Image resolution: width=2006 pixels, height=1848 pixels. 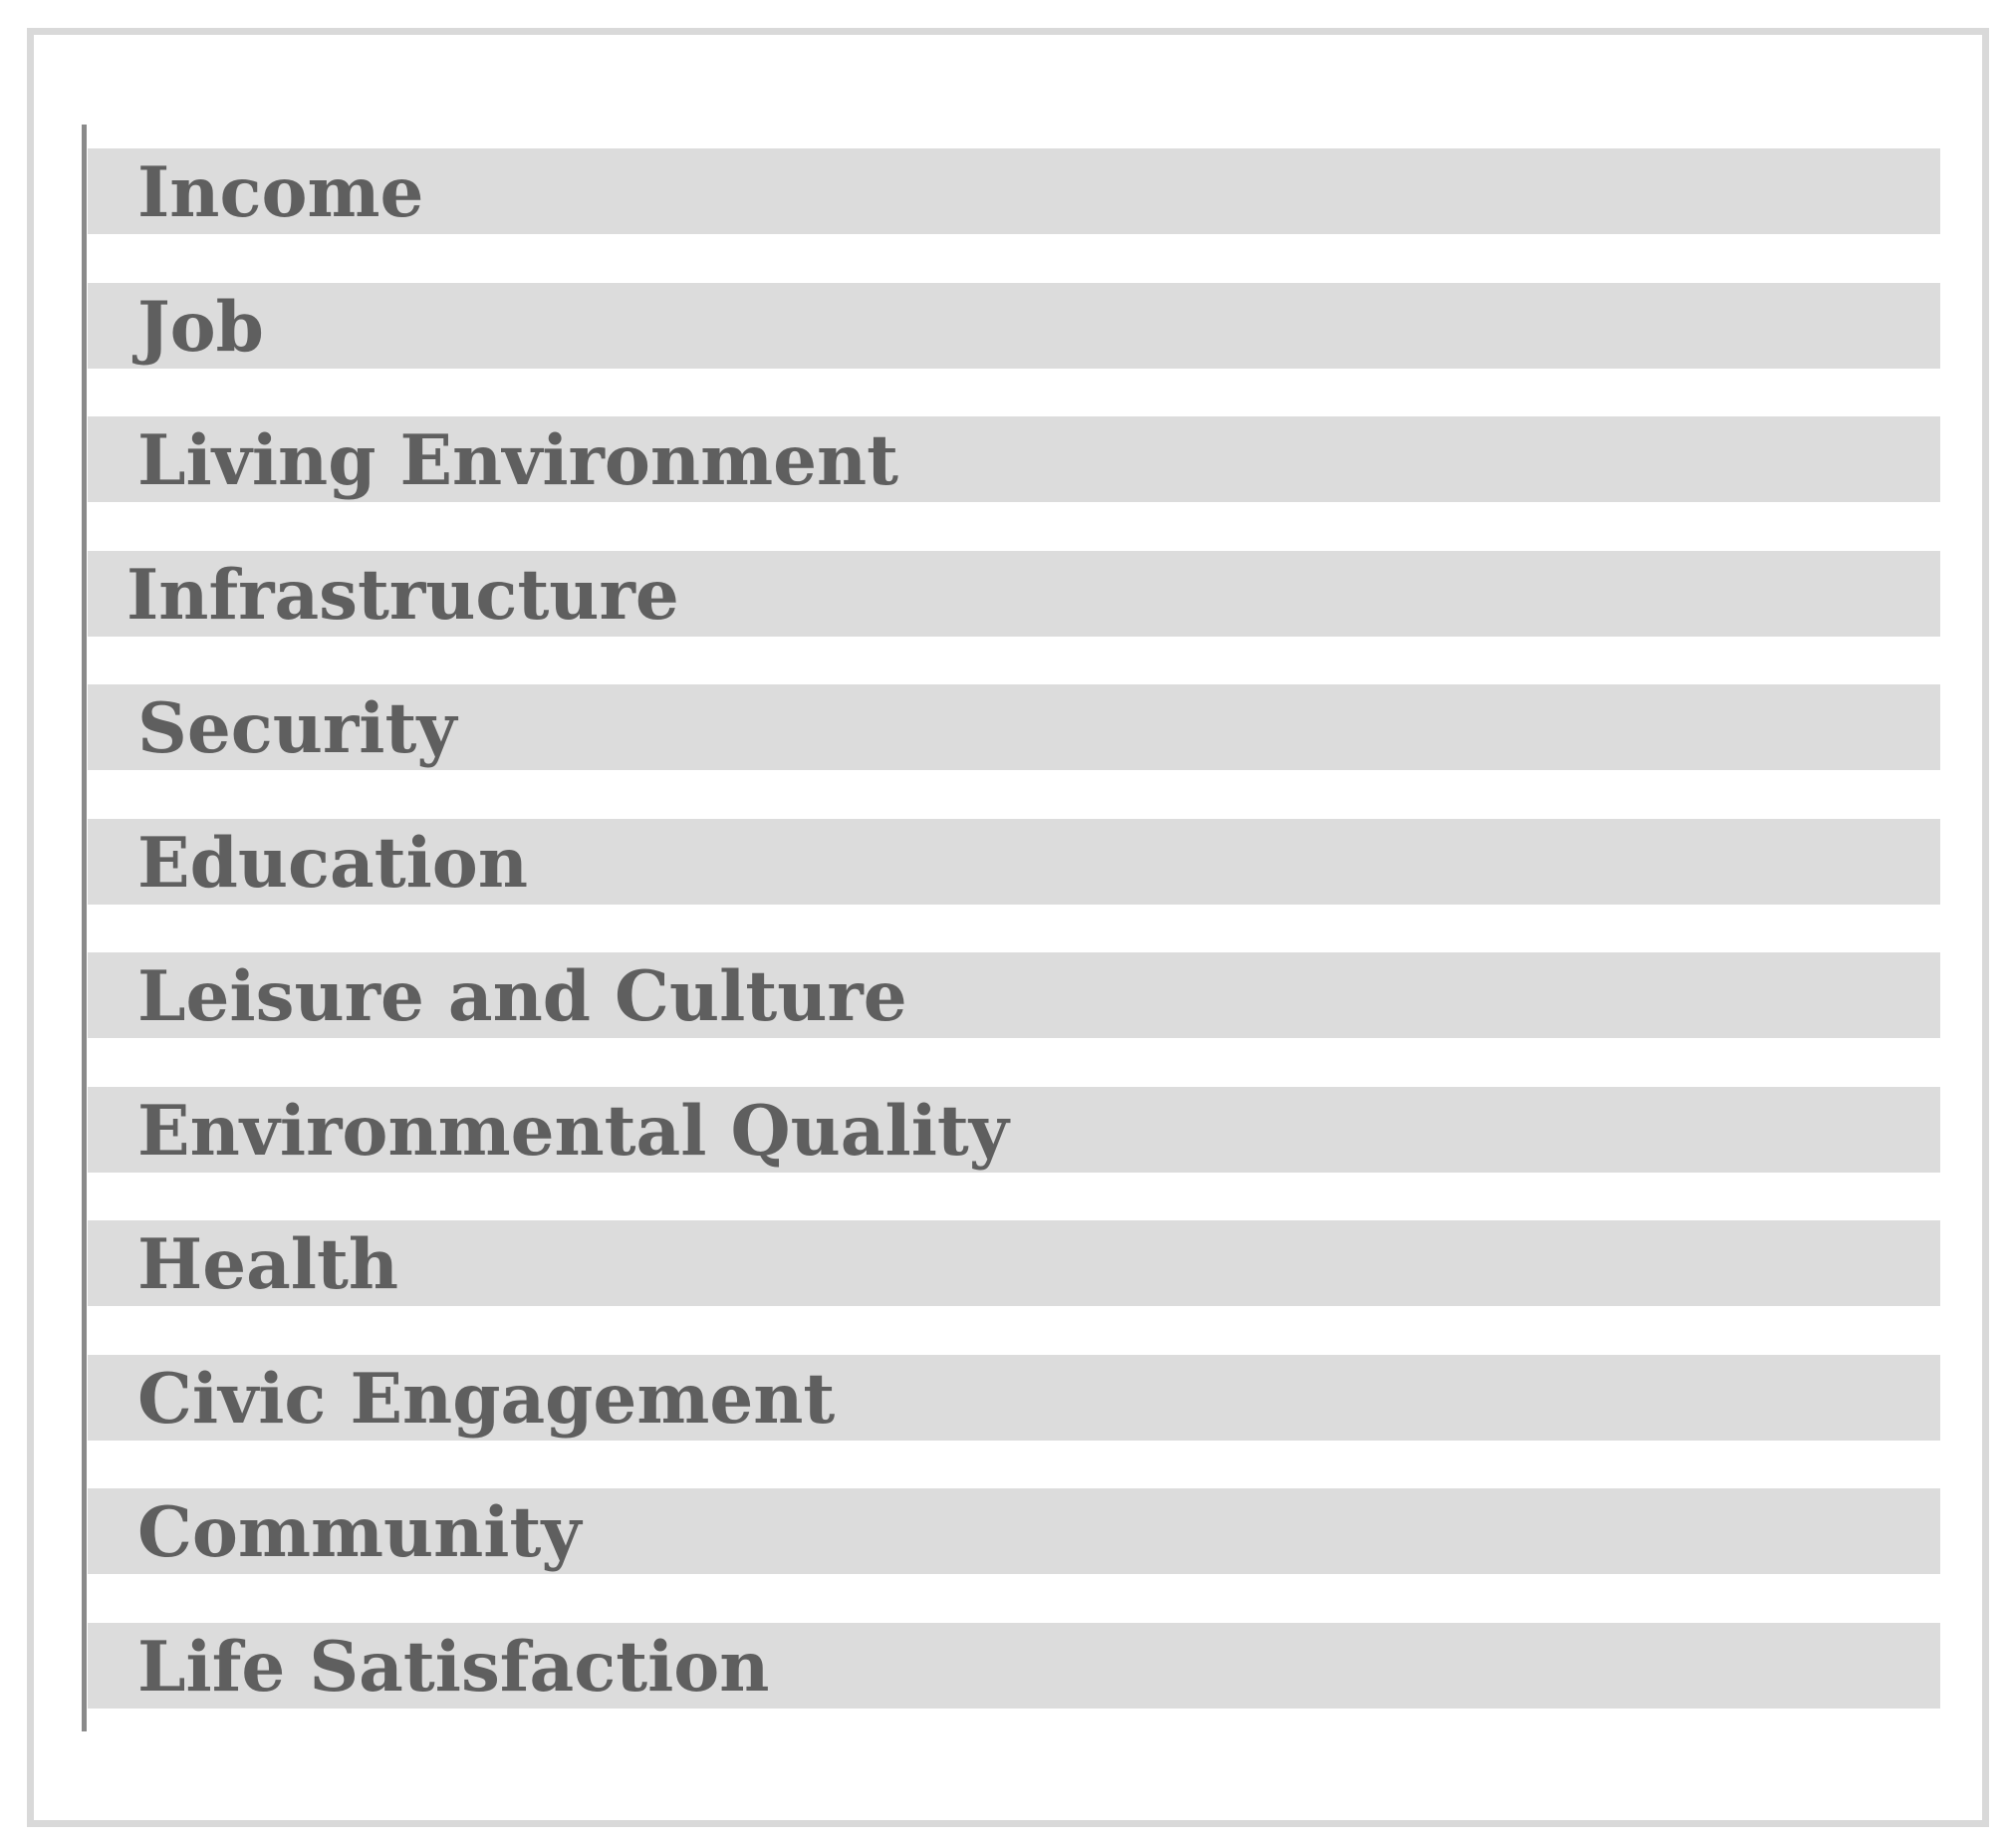 I want to click on bar-row: Security, so click(x=1014, y=727).